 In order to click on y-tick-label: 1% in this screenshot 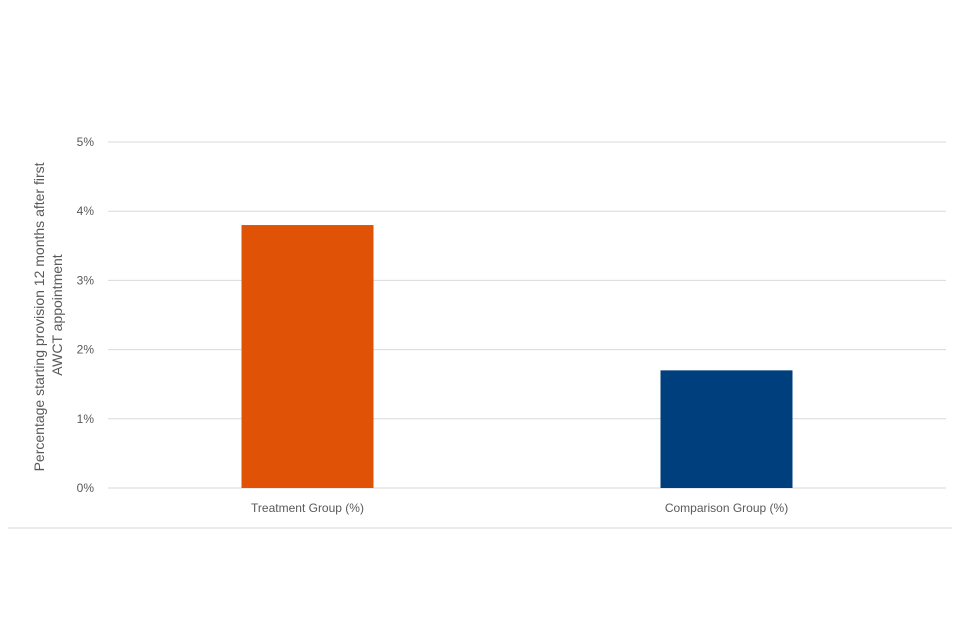, I will do `click(86, 419)`.